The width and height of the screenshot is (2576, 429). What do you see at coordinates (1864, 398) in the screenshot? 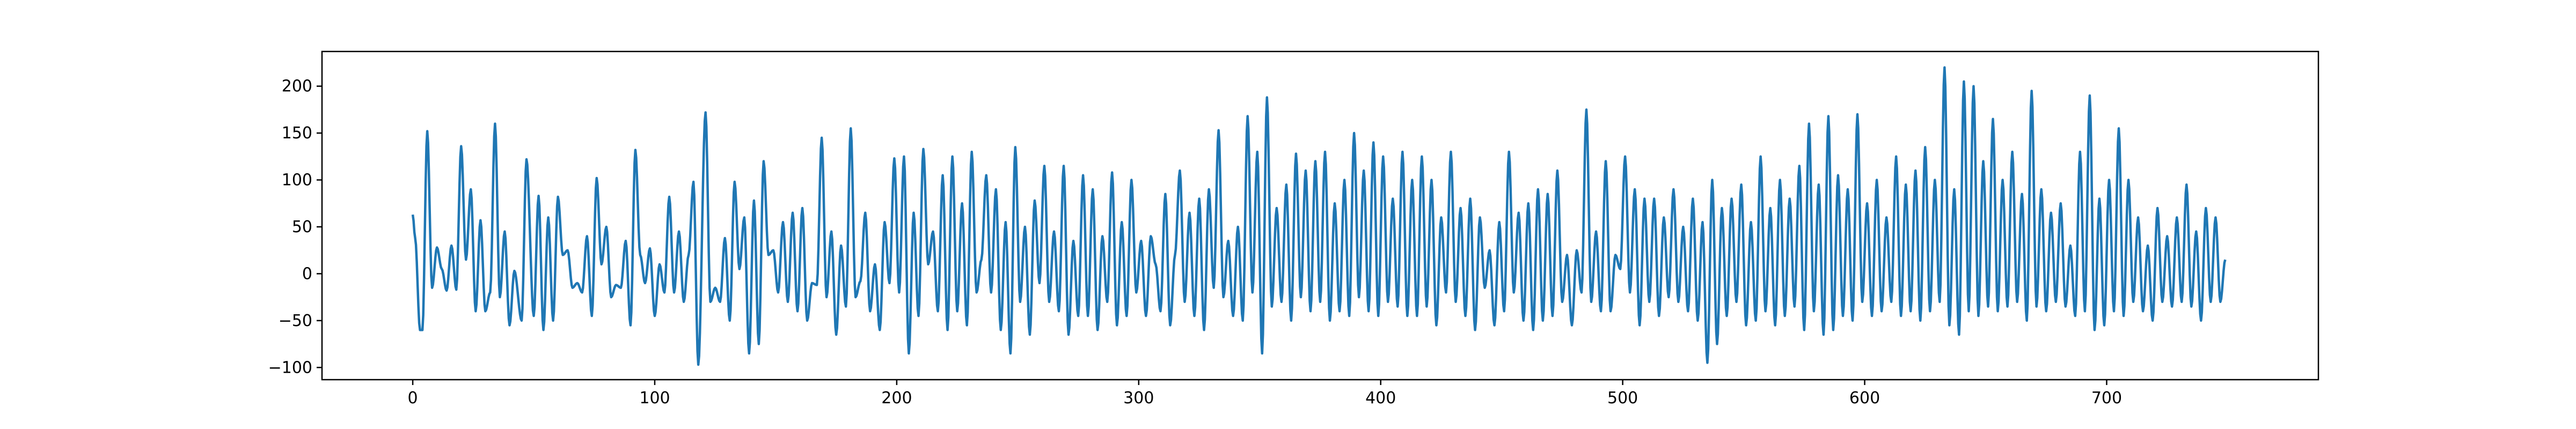
I see `x-tick-label-600: 600` at bounding box center [1864, 398].